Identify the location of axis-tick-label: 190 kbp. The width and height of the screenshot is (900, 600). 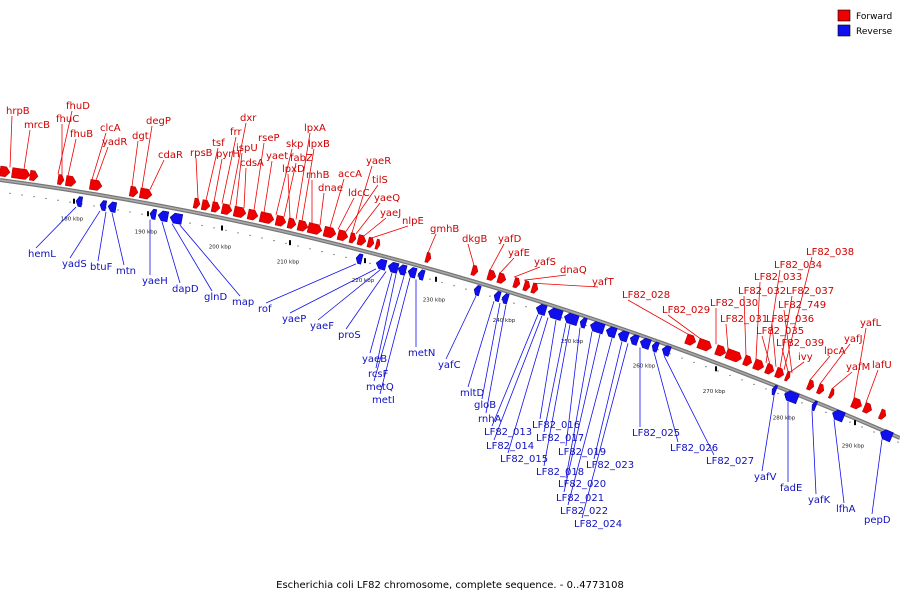
(146, 233).